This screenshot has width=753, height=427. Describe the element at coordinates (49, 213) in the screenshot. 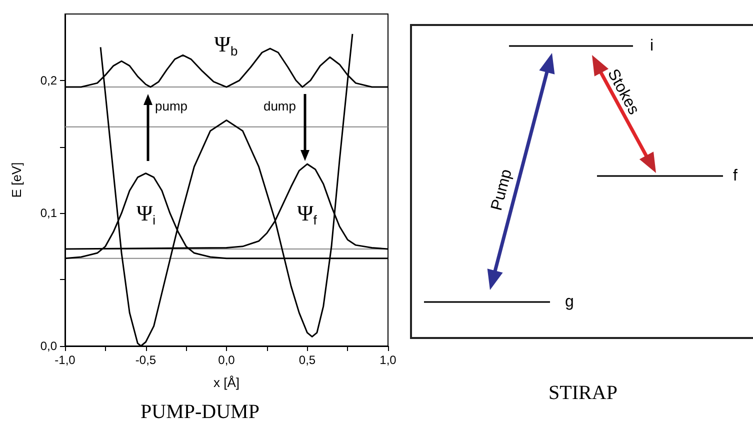

I see `y-tick-label: 0,1` at that location.